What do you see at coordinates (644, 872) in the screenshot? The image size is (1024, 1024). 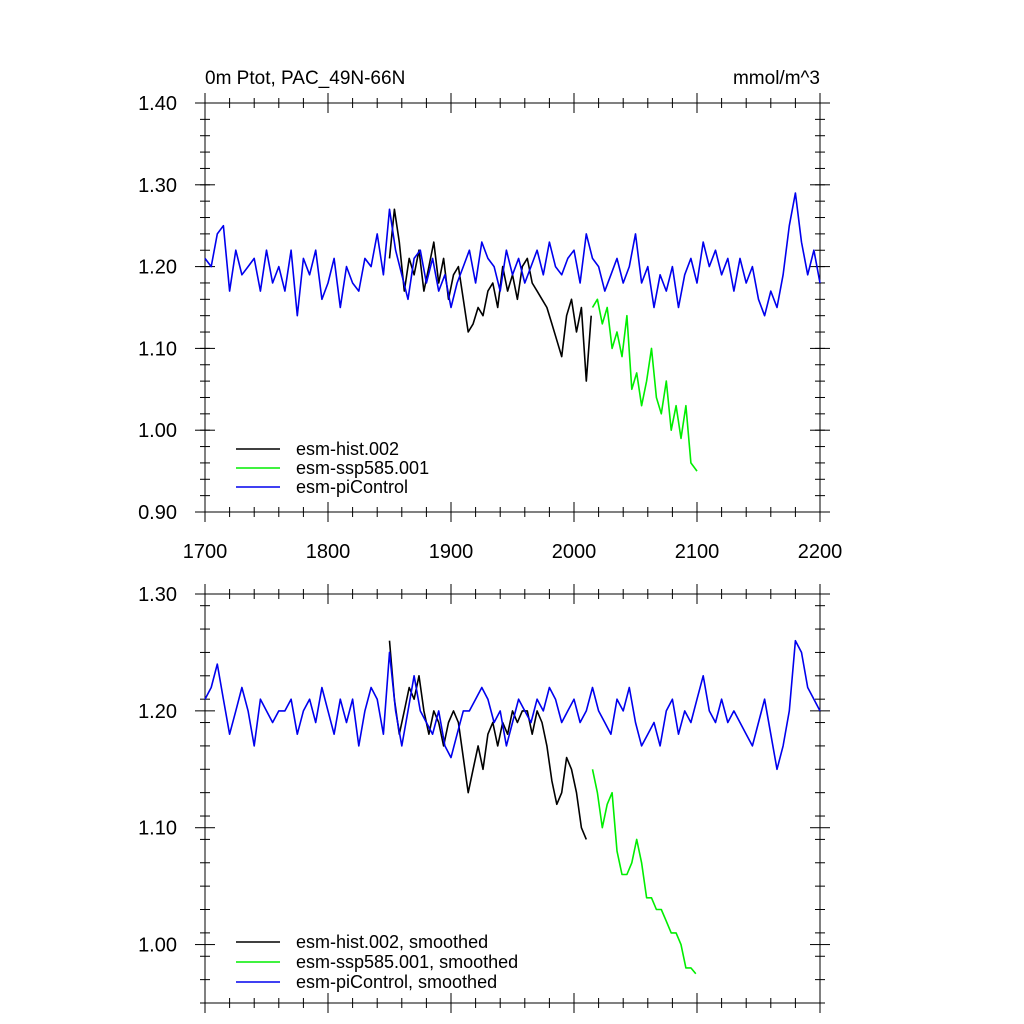 I see `series-line-esm-ssp585-001-smoothed` at bounding box center [644, 872].